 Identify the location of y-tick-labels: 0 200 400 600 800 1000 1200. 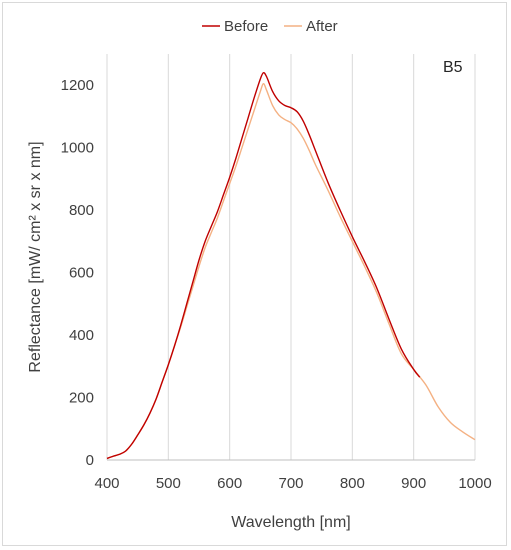
(77, 273).